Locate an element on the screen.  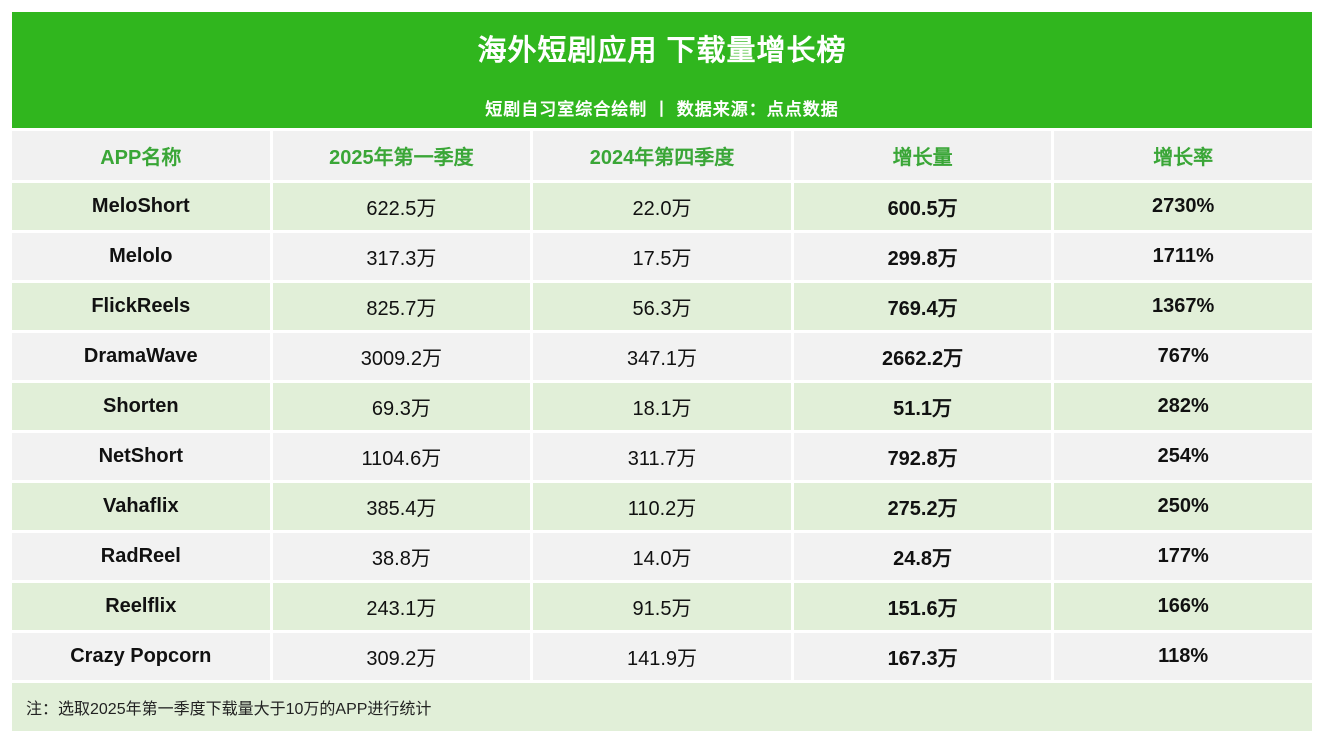
table-row: NetShort 1104.6万 311.7万 792.8万 254% is located at coordinates (662, 456).